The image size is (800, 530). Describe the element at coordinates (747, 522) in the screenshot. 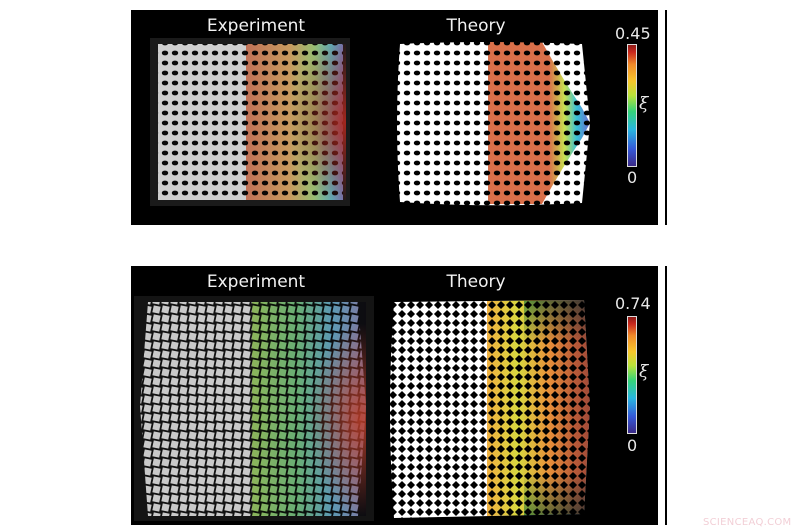

I see `watermark: SCIENCEAQ.COM` at that location.